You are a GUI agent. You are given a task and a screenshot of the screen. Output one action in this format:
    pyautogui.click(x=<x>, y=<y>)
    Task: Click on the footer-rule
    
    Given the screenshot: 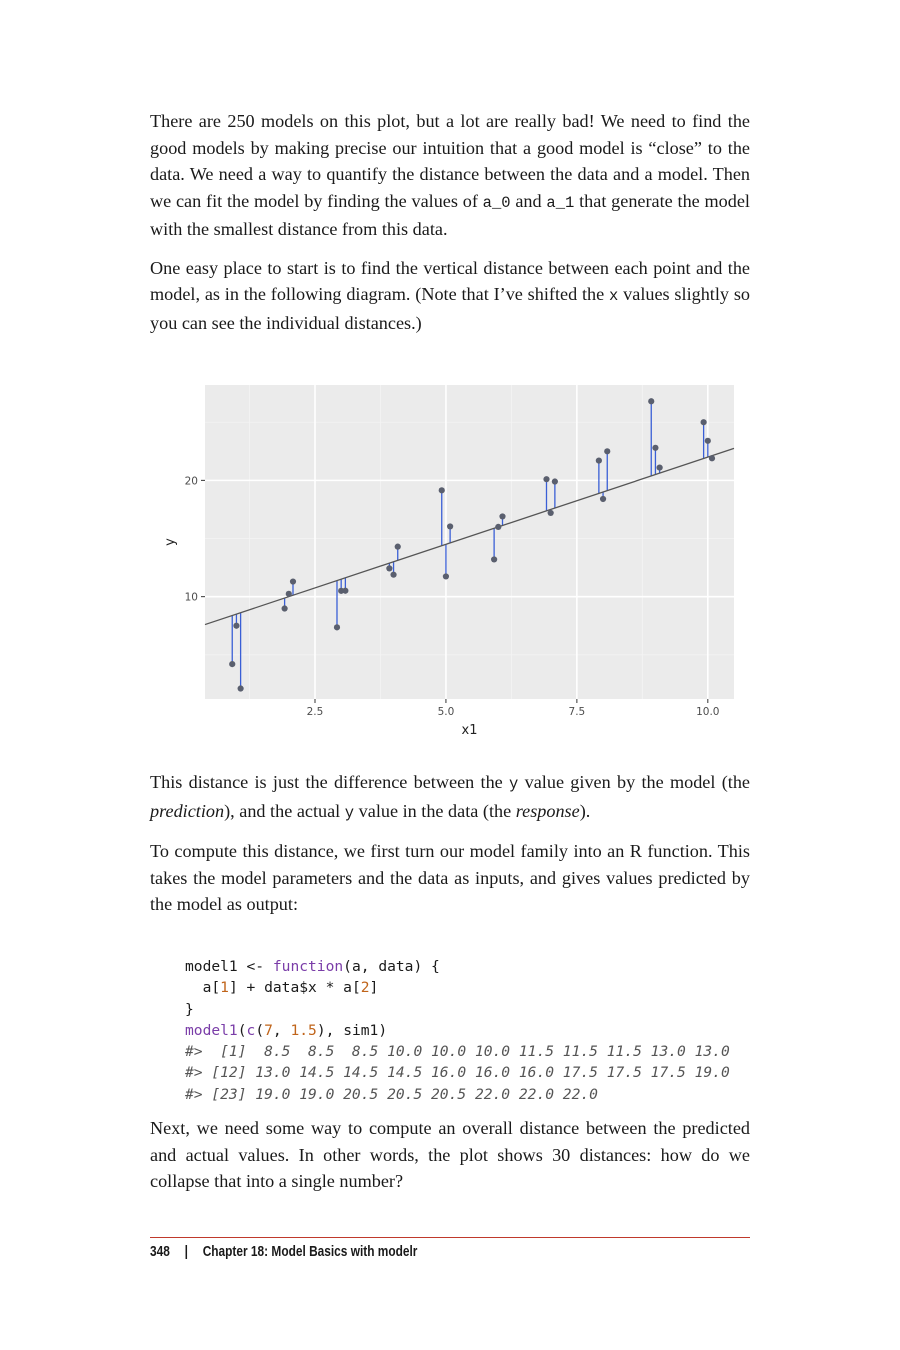 What is the action you would take?
    pyautogui.click(x=450, y=1237)
    